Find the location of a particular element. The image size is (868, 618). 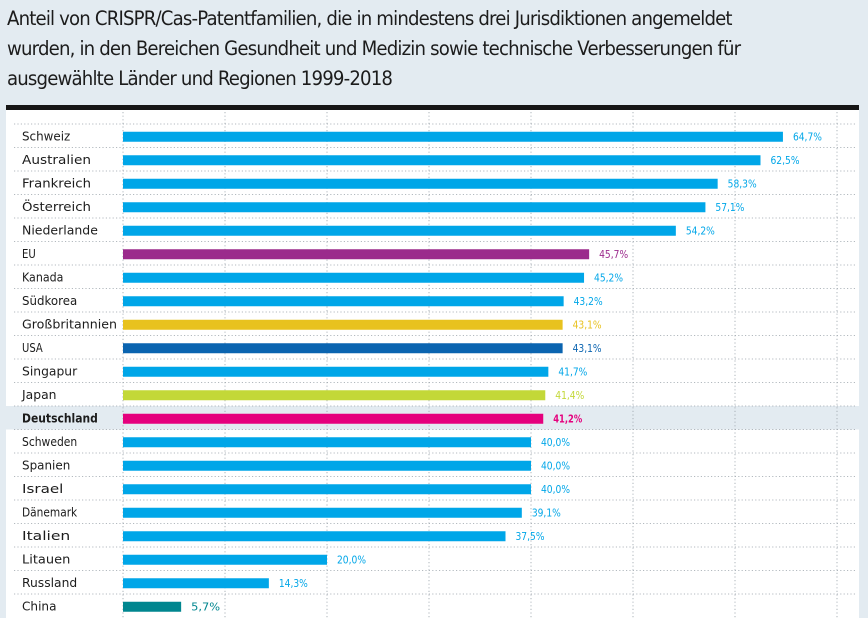

category-label: Österreich is located at coordinates (56, 206).